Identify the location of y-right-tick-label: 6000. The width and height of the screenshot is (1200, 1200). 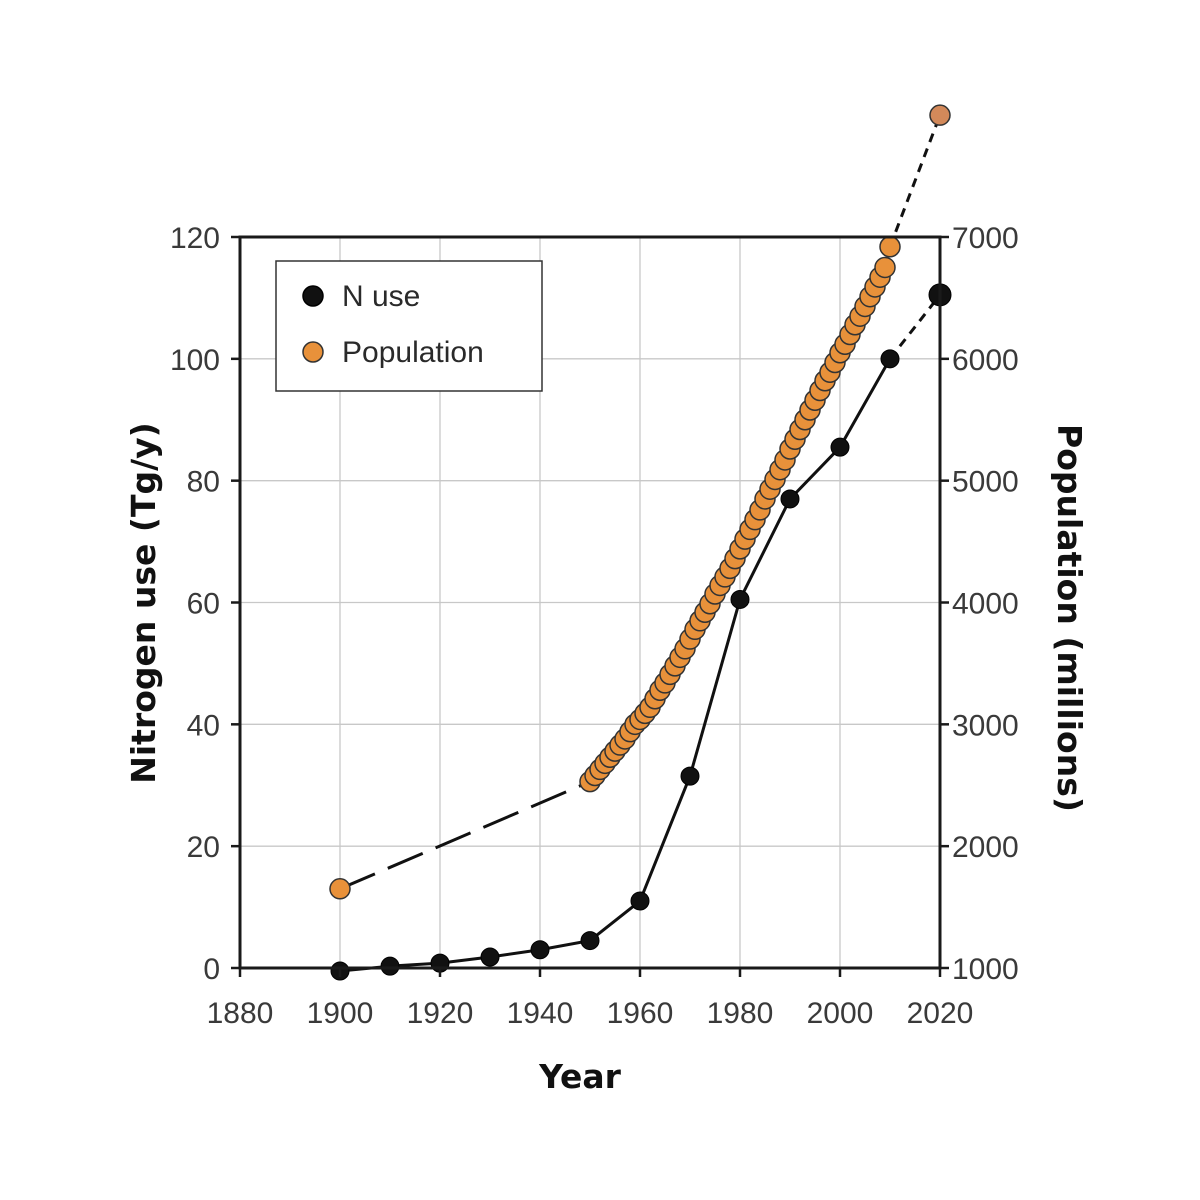
(985, 360).